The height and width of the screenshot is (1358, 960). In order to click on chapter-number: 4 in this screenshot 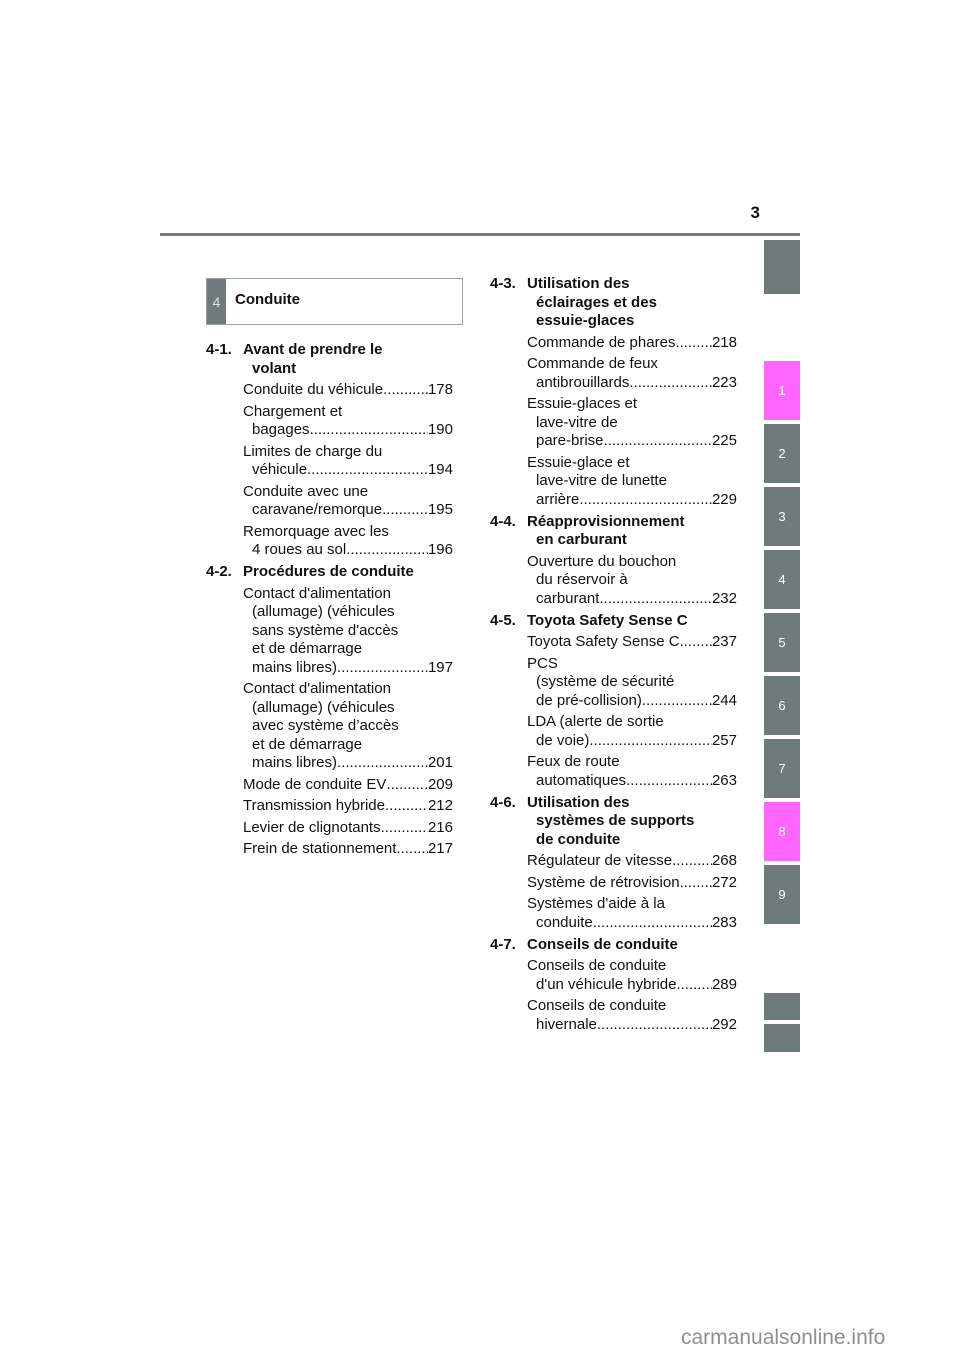, I will do `click(216, 301)`.